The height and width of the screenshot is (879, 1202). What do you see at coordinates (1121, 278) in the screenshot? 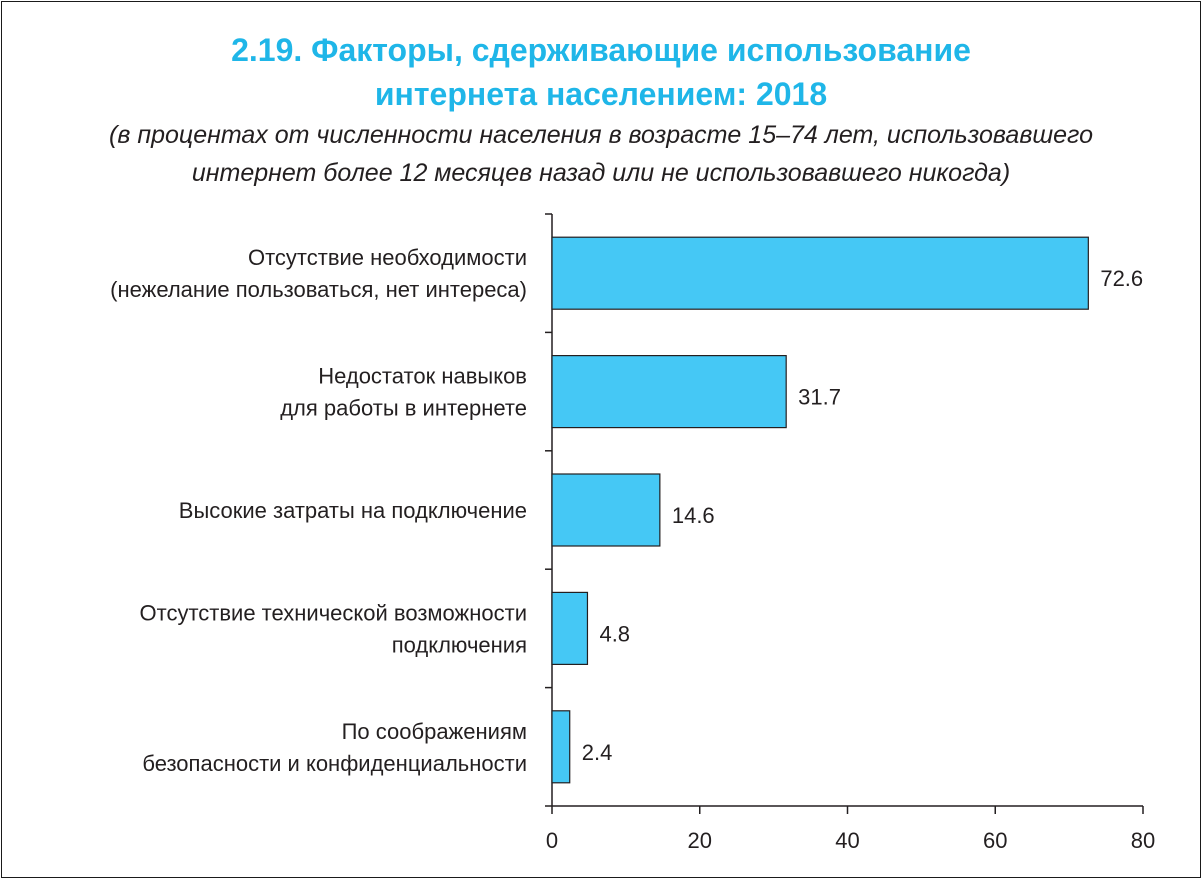
I see `data-label: 72.6` at bounding box center [1121, 278].